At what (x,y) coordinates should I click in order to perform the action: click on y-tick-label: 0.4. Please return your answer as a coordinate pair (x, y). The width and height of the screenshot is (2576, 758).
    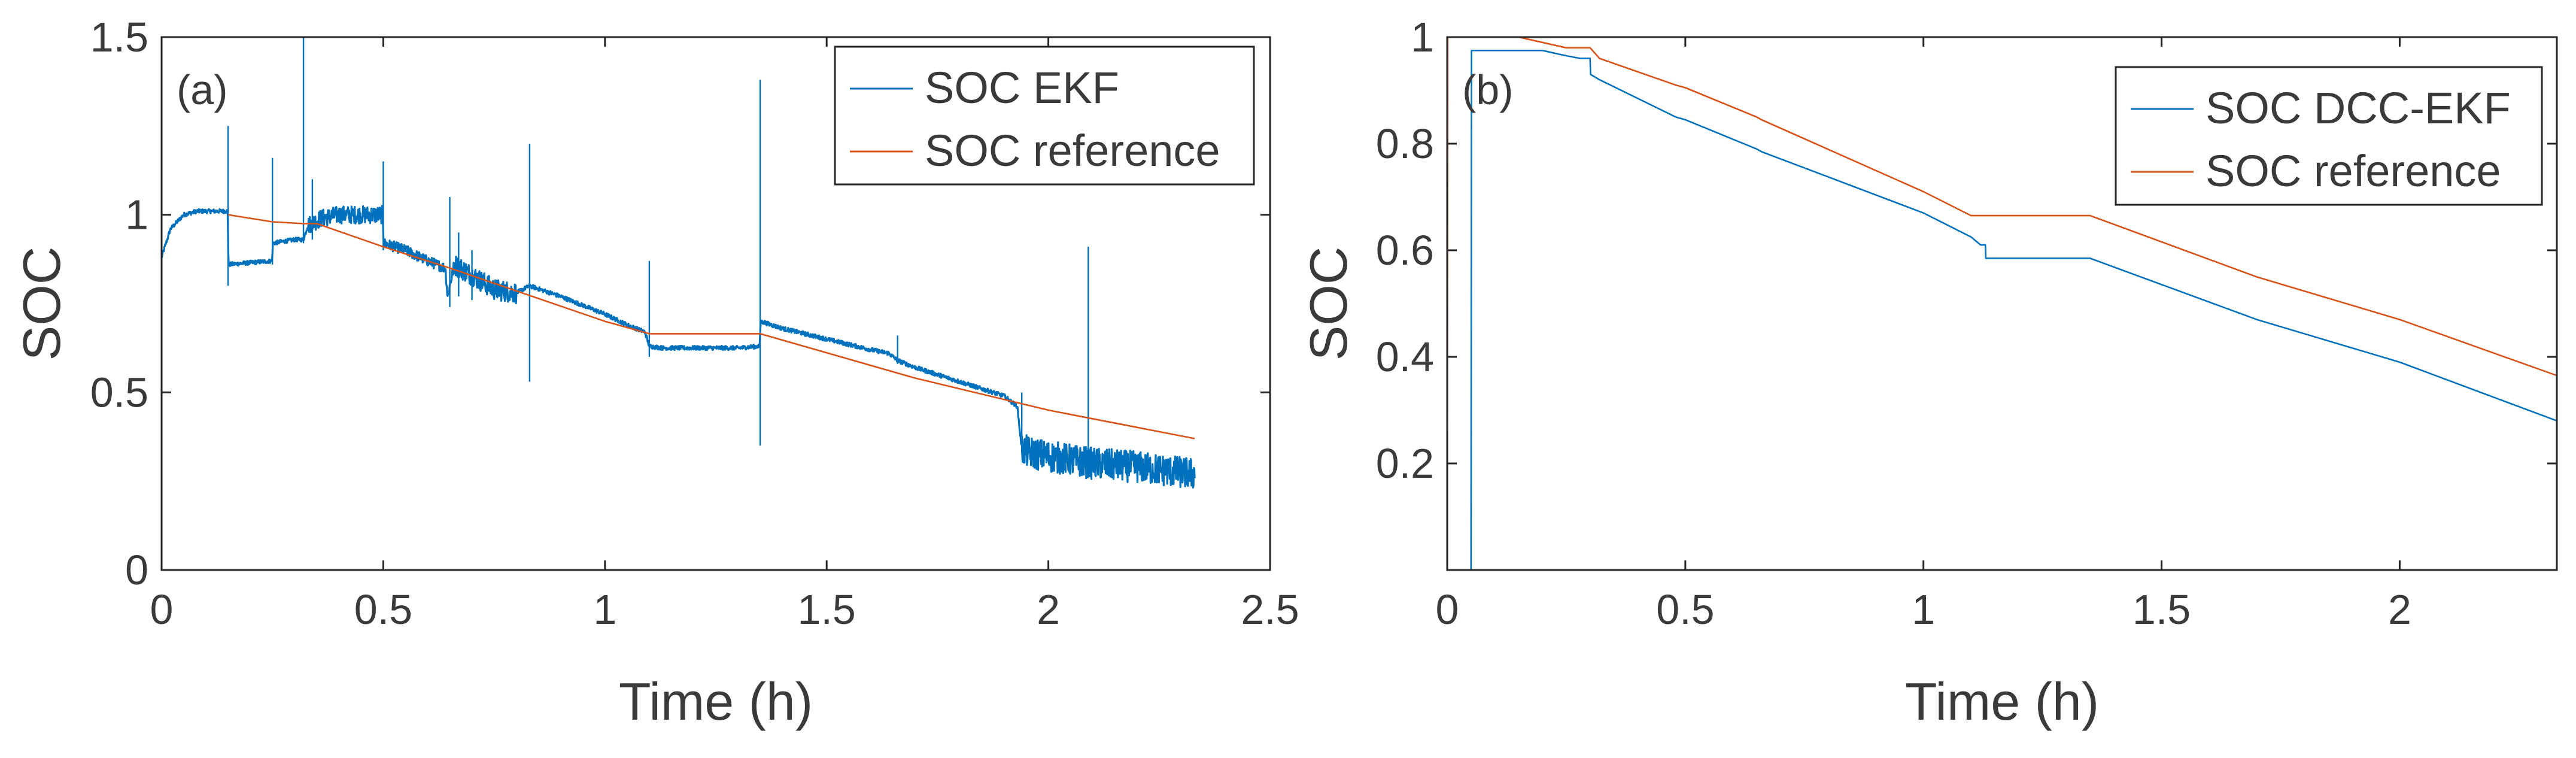
    Looking at the image, I should click on (1405, 356).